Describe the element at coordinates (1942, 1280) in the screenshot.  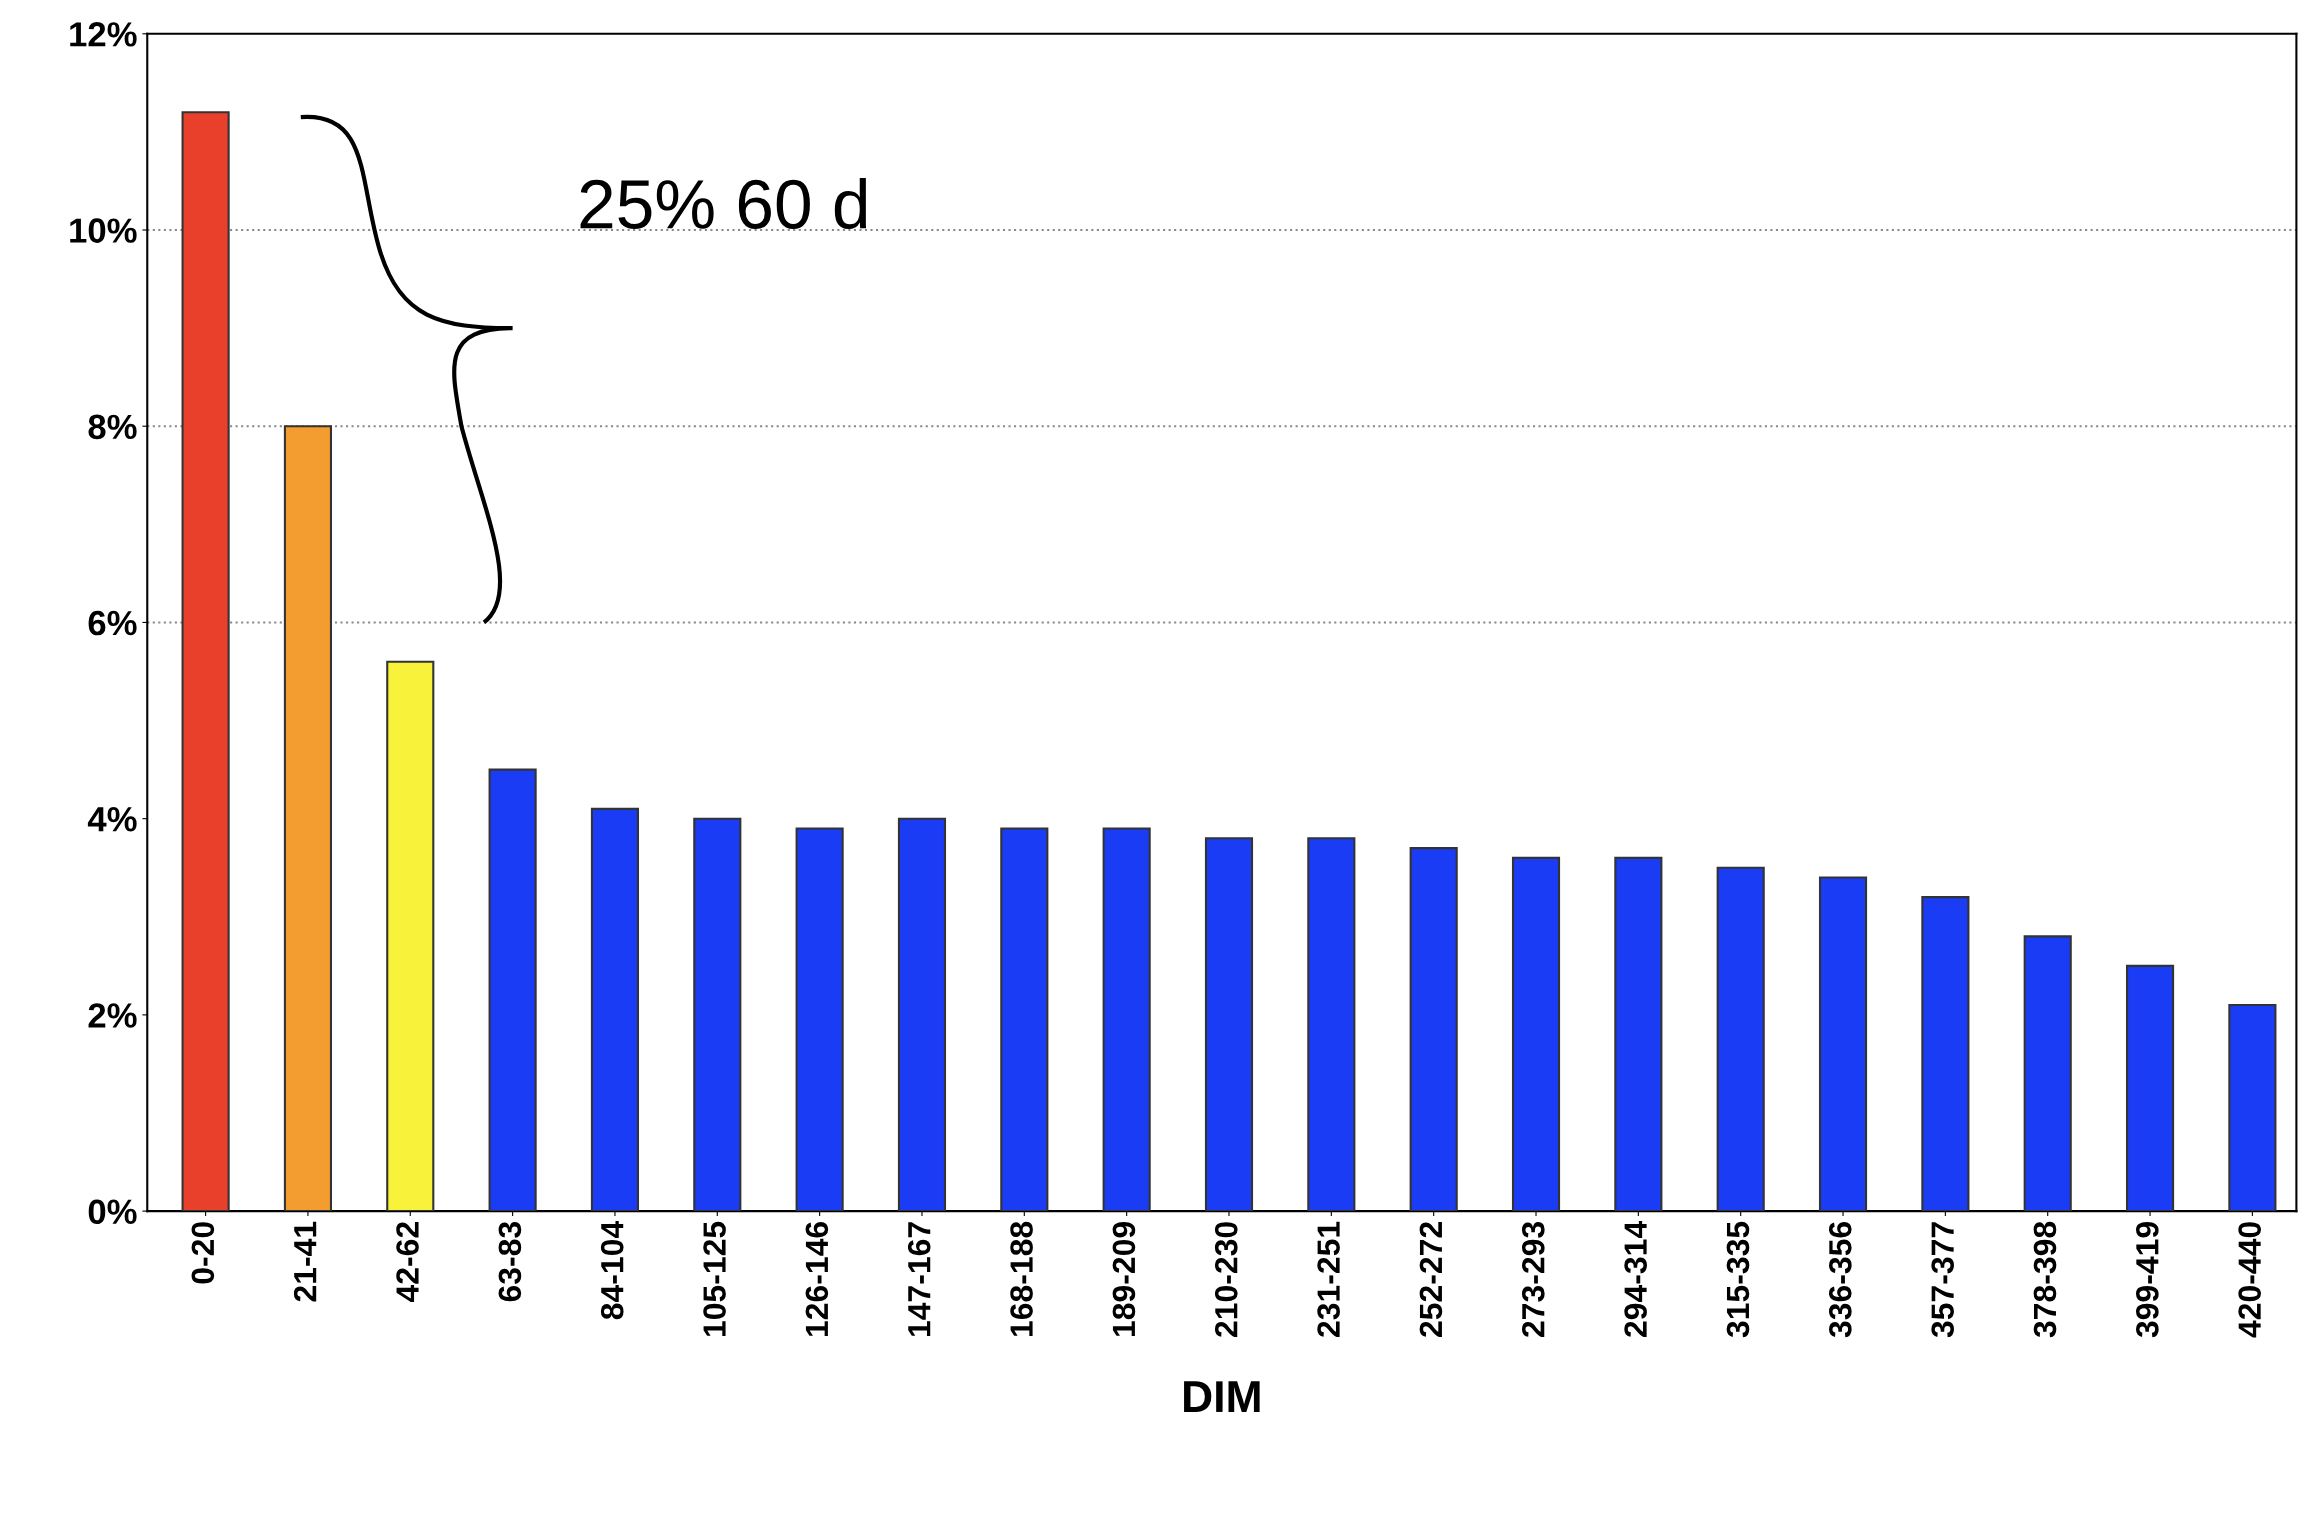
I see `x-tick-label: 357-377` at that location.